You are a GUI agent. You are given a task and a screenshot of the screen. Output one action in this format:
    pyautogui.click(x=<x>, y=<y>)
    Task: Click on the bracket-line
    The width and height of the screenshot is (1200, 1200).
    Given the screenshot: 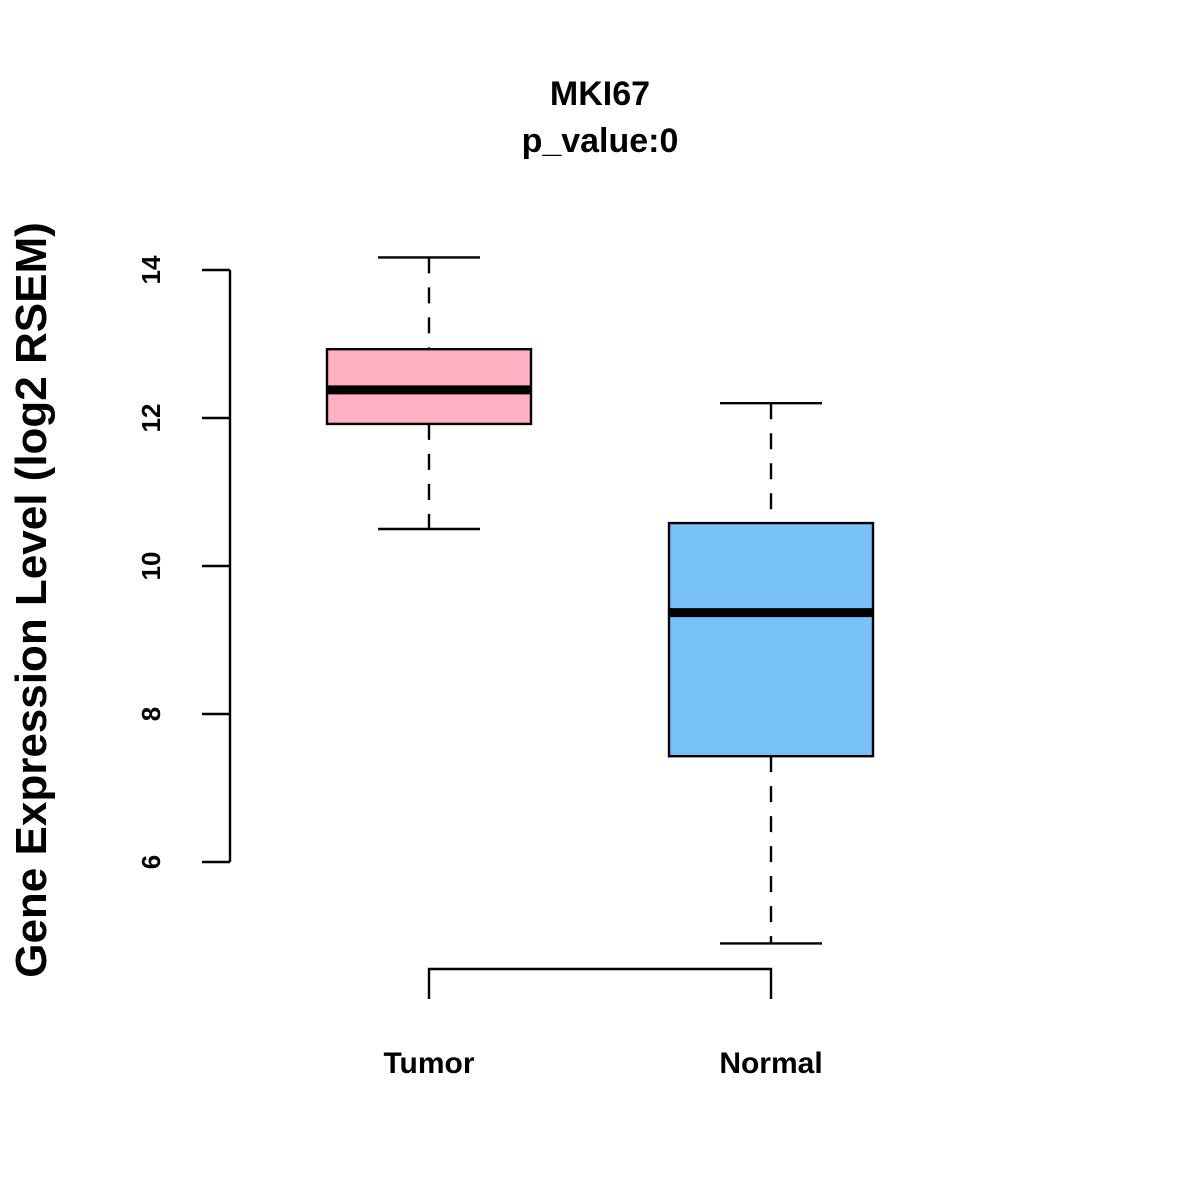 What is the action you would take?
    pyautogui.click(x=600, y=983)
    